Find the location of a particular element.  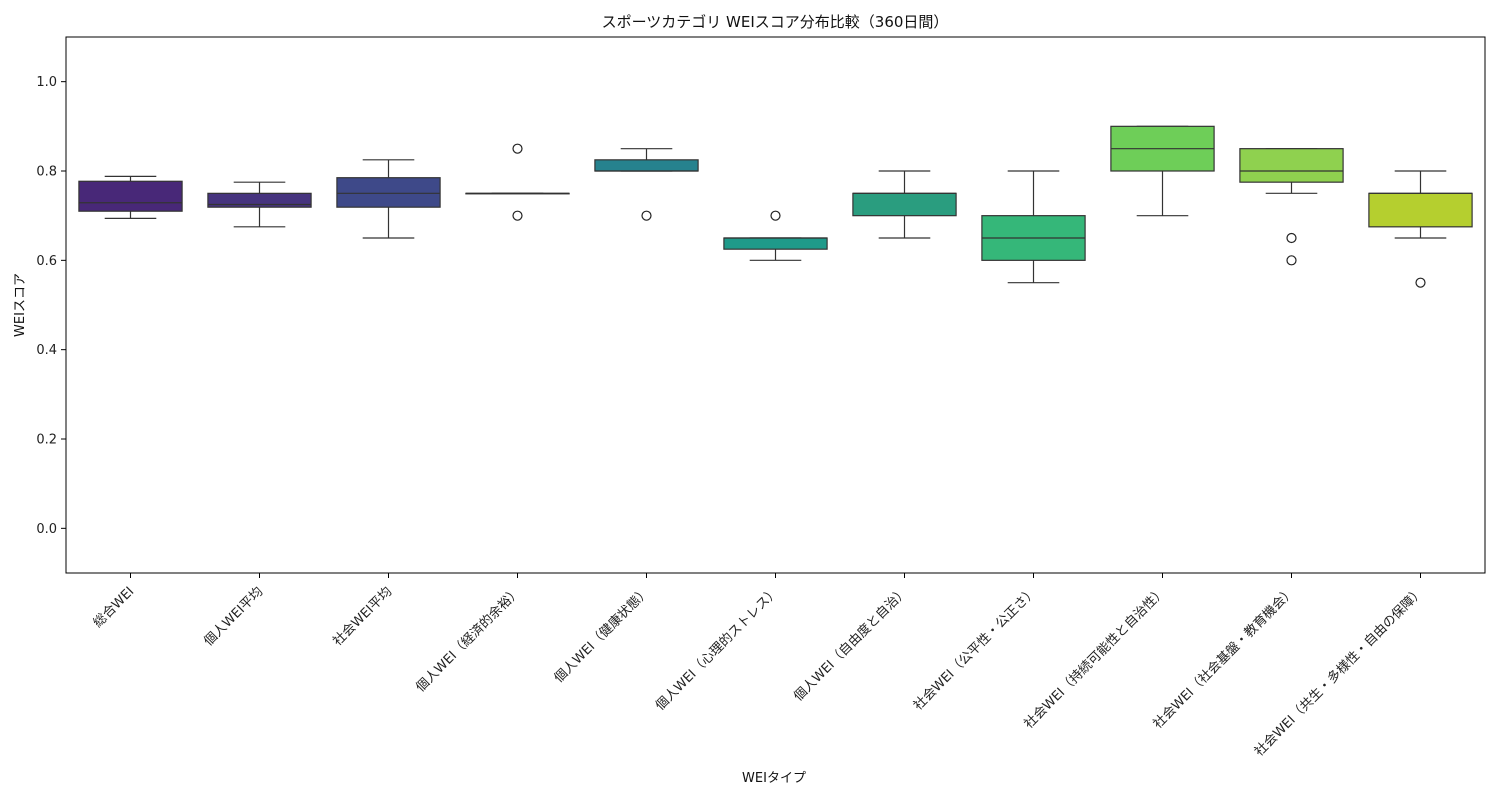

x-tick-label: 社会WEI（社会基盤・教育機会） is located at coordinates (1224, 658).